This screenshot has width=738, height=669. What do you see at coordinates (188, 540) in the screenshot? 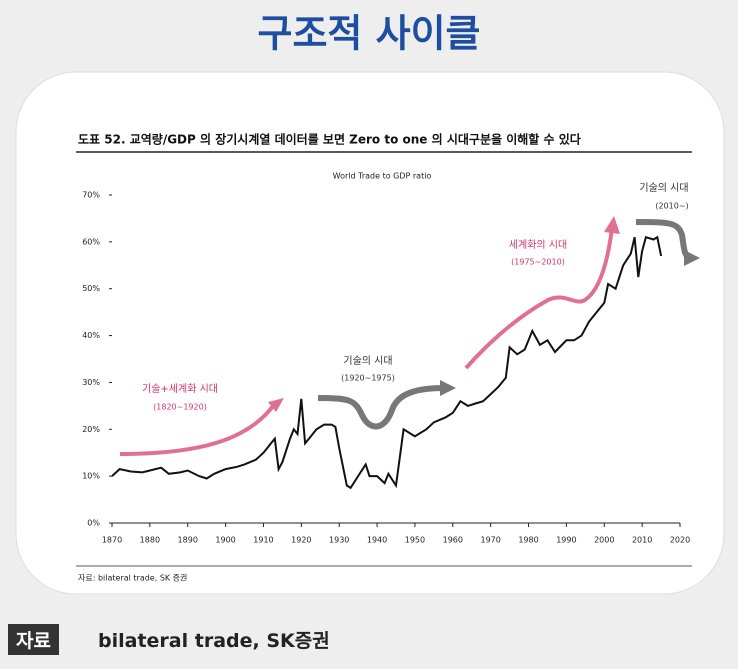
I see `x-tick-label: 1890` at bounding box center [188, 540].